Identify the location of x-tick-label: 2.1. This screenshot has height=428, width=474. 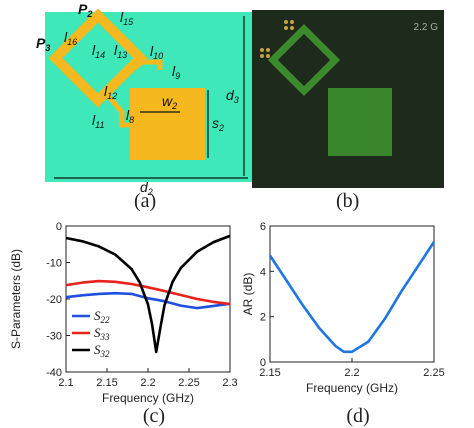
(65, 383).